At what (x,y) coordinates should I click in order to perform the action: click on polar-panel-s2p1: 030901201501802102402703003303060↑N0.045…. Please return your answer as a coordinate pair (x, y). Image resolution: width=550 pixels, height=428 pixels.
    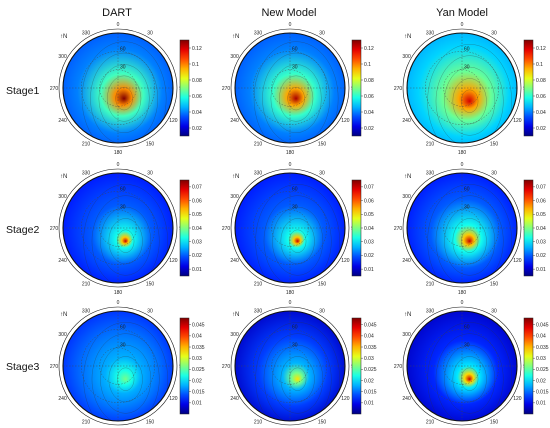
    Looking at the image, I should click on (299, 362).